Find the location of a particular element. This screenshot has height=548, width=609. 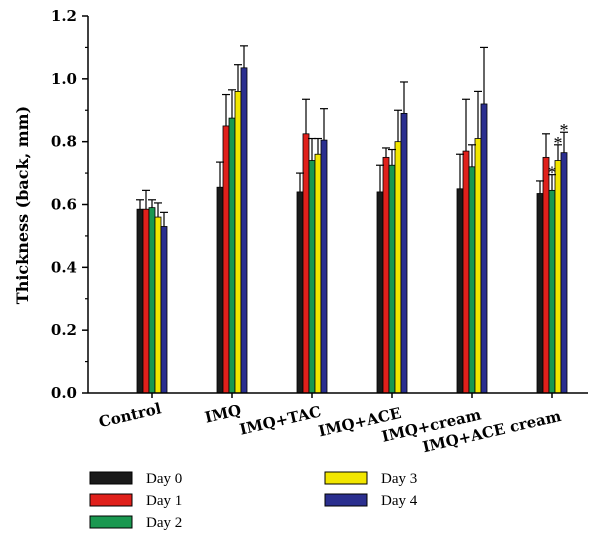

legend-label: Day 2 is located at coordinates (164, 523).